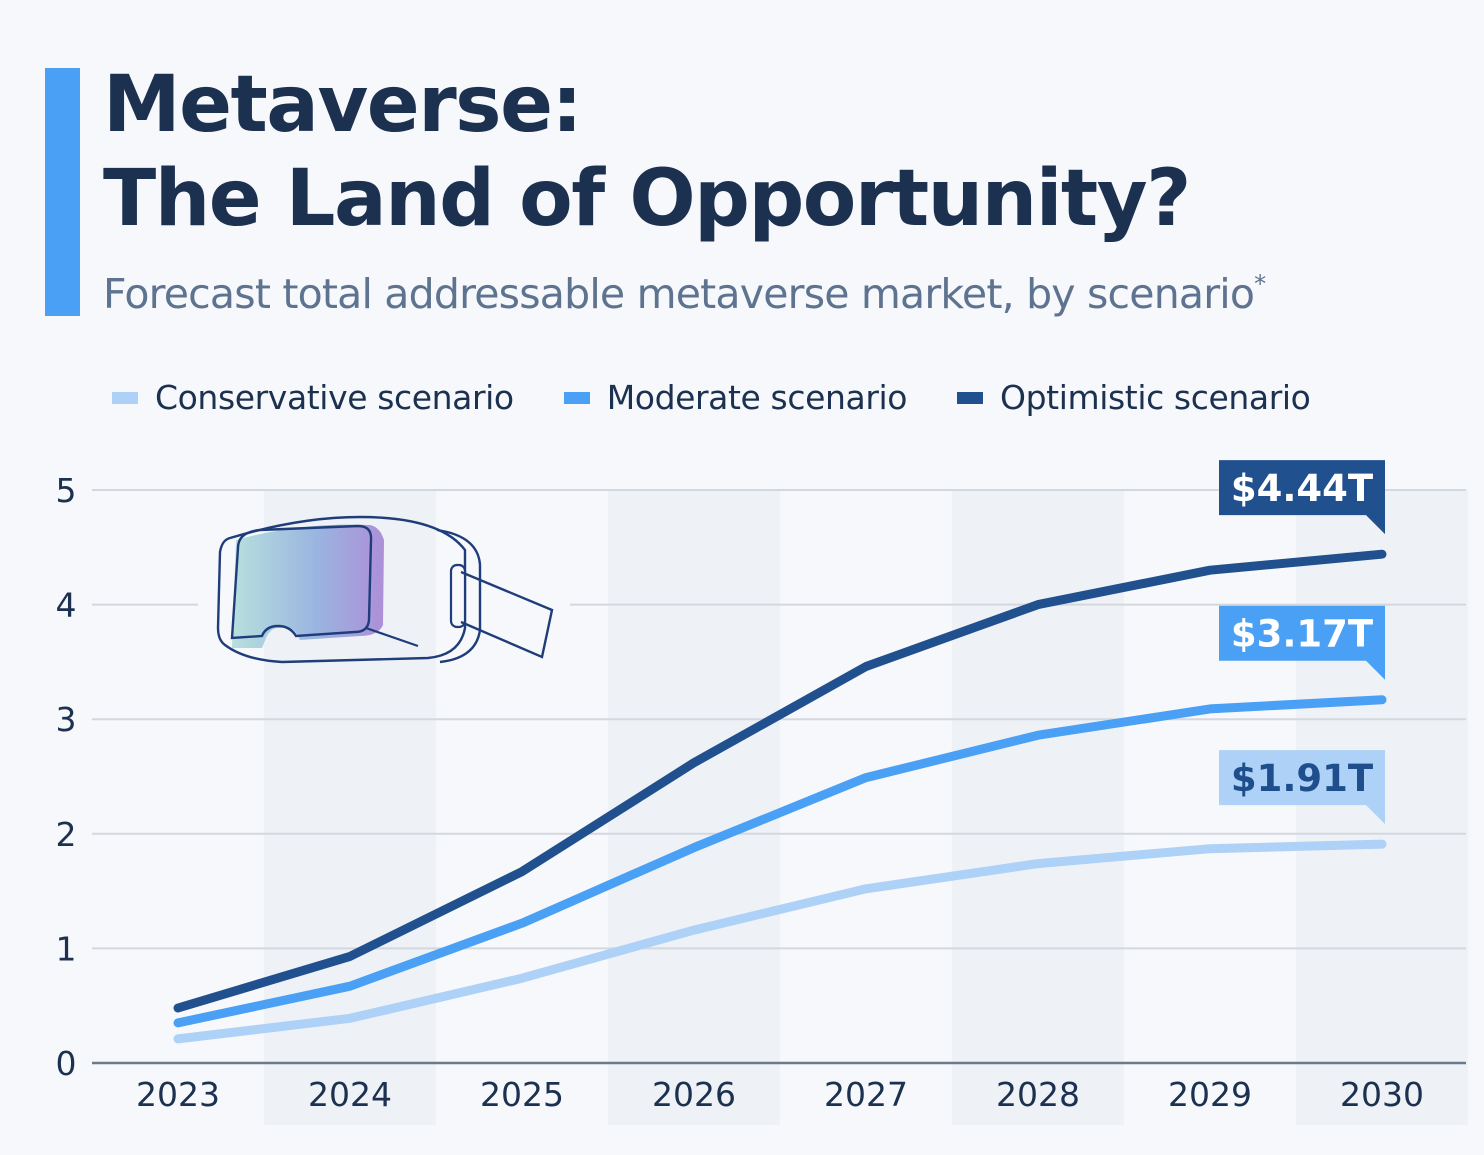  I want to click on x-tick-label: 2025, so click(522, 1094).